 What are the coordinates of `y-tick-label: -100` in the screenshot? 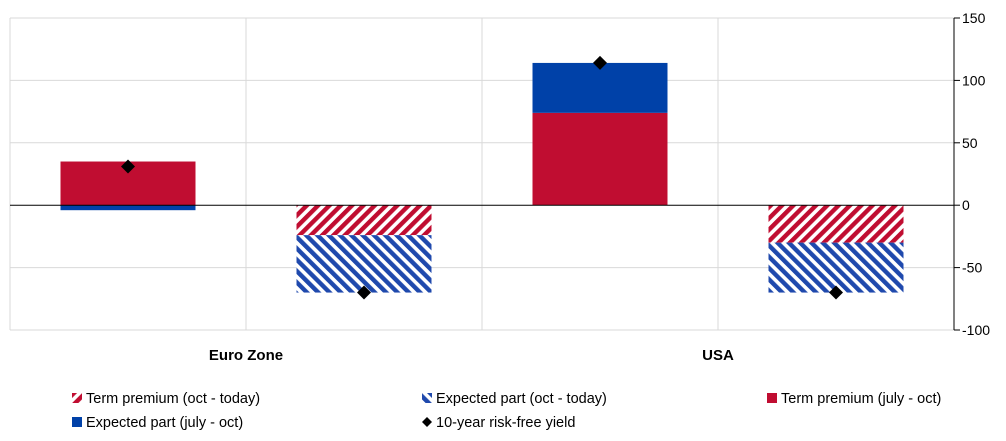 It's located at (976, 330).